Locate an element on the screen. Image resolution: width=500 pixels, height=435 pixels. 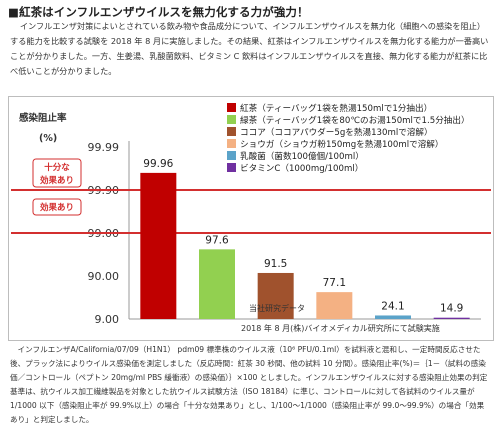
legend-label: 乳酸菌（菌数100億個/100ml） is located at coordinates (302, 156).